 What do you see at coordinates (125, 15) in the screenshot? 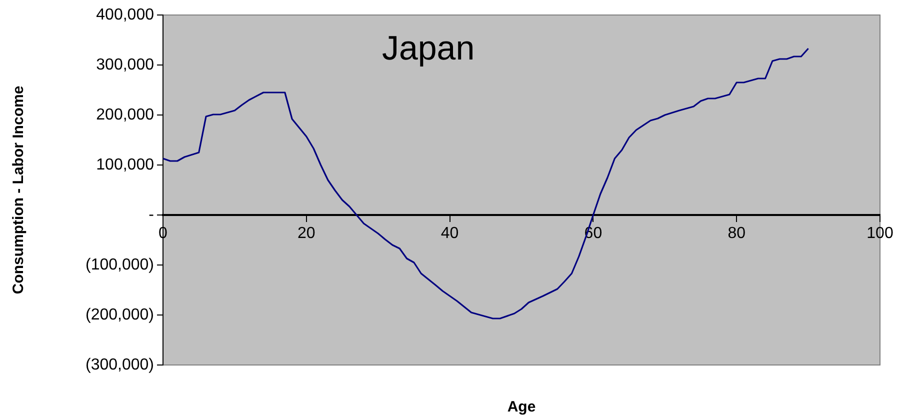
I see `y-tick-label: 400,000` at bounding box center [125, 15].